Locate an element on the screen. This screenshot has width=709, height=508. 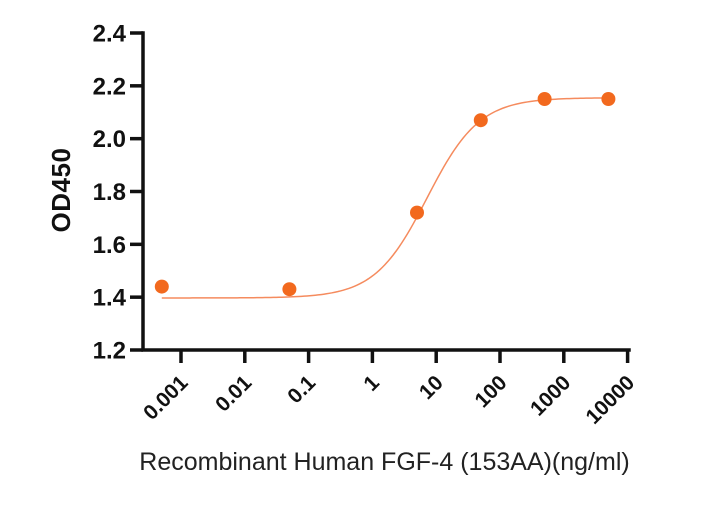
x-tick-label: 0.1 is located at coordinates (301, 389).